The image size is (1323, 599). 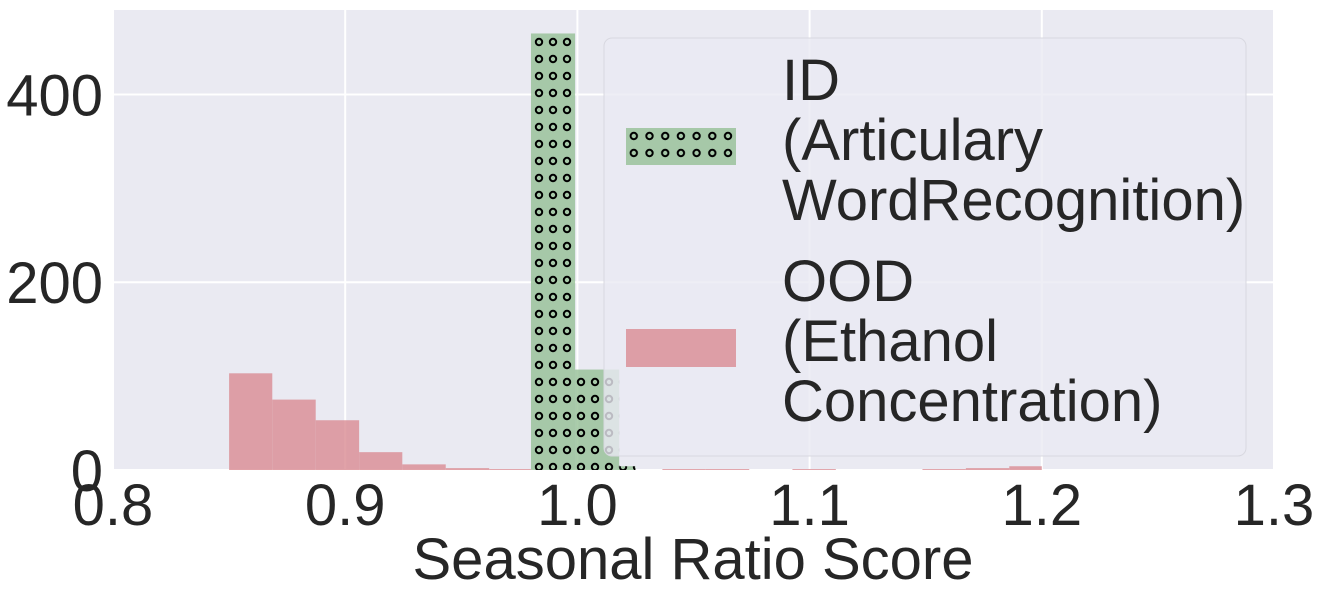 I want to click on legend-swatch-ood, so click(x=681, y=348).